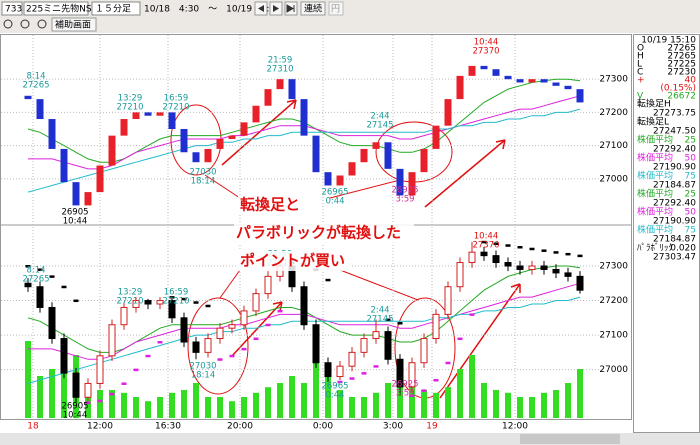 Image resolution: width=700 pixels, height=445 pixels. I want to click on name-box, so click(56, 8).